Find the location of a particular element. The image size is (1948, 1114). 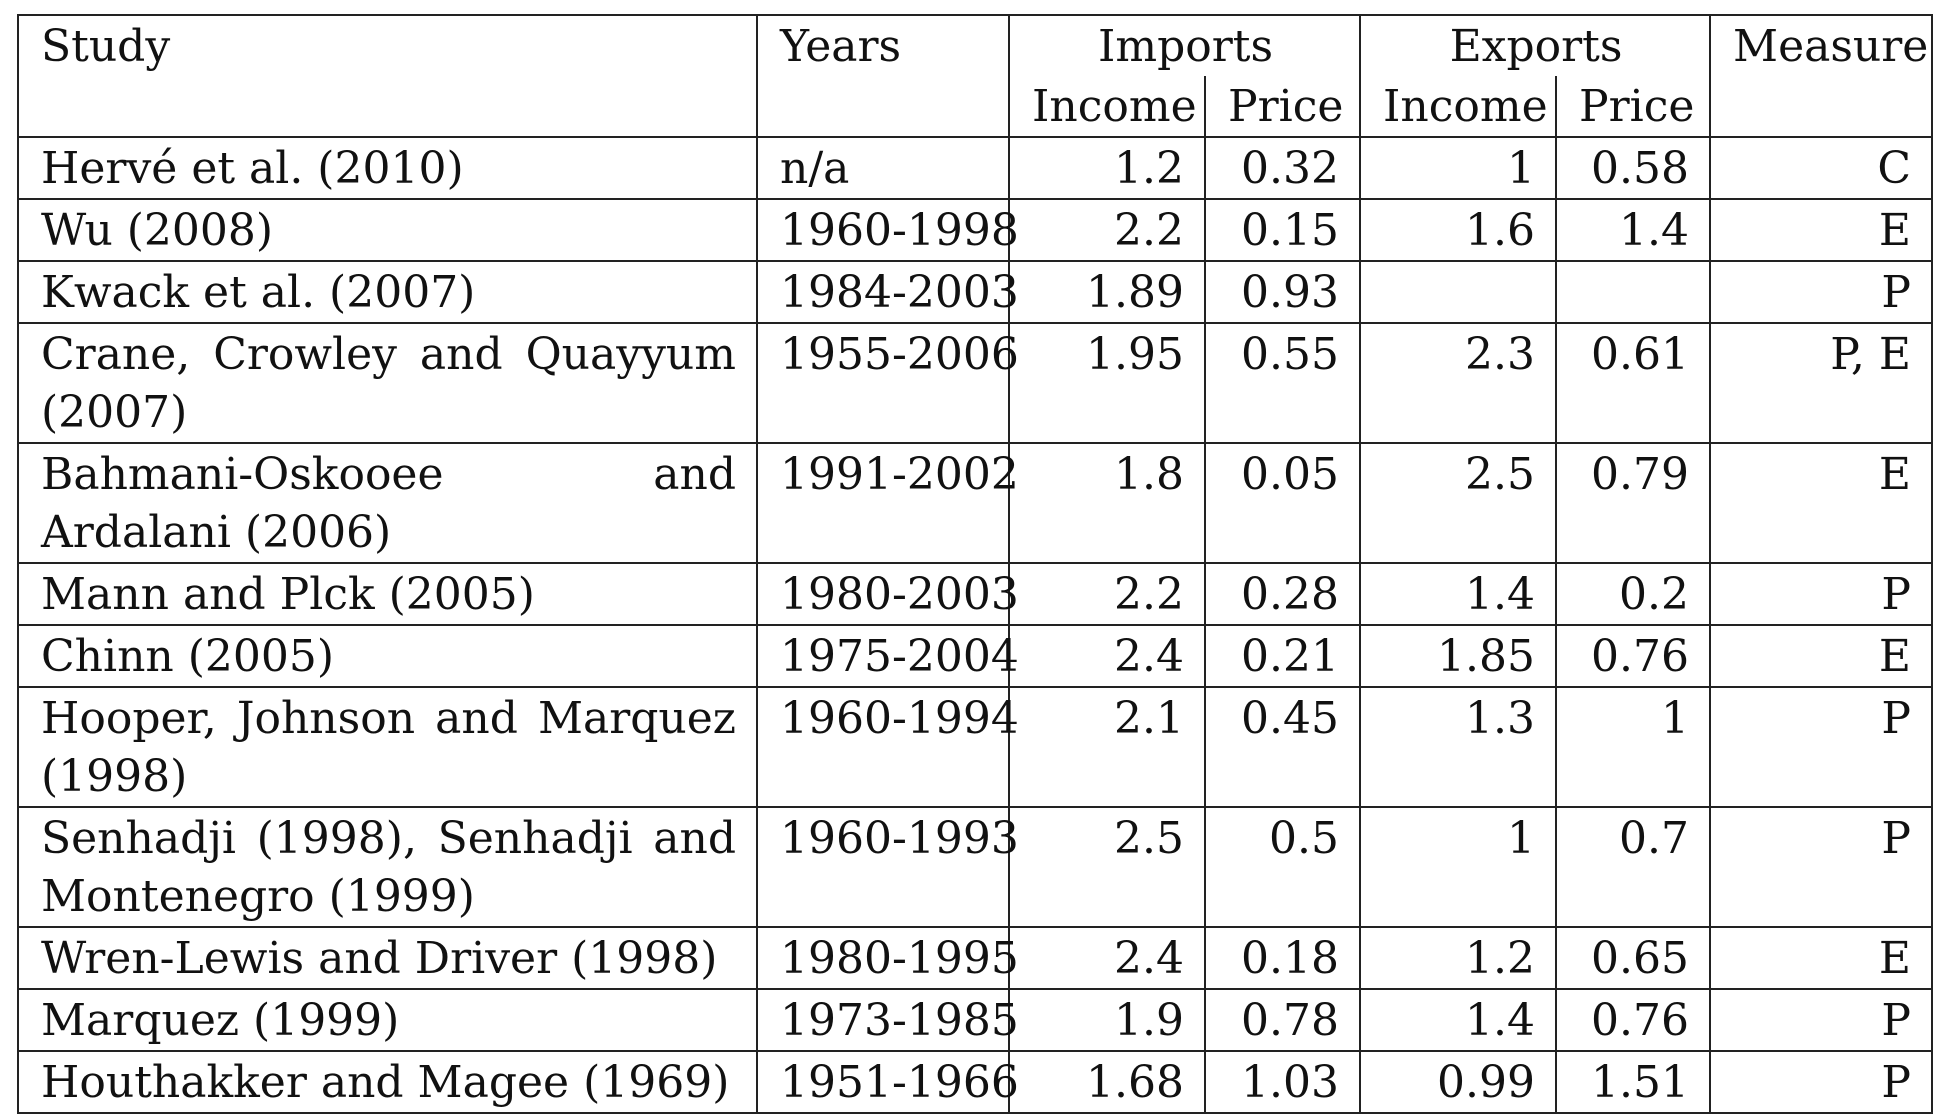

cell-study: Wu (2008) is located at coordinates (387, 230).